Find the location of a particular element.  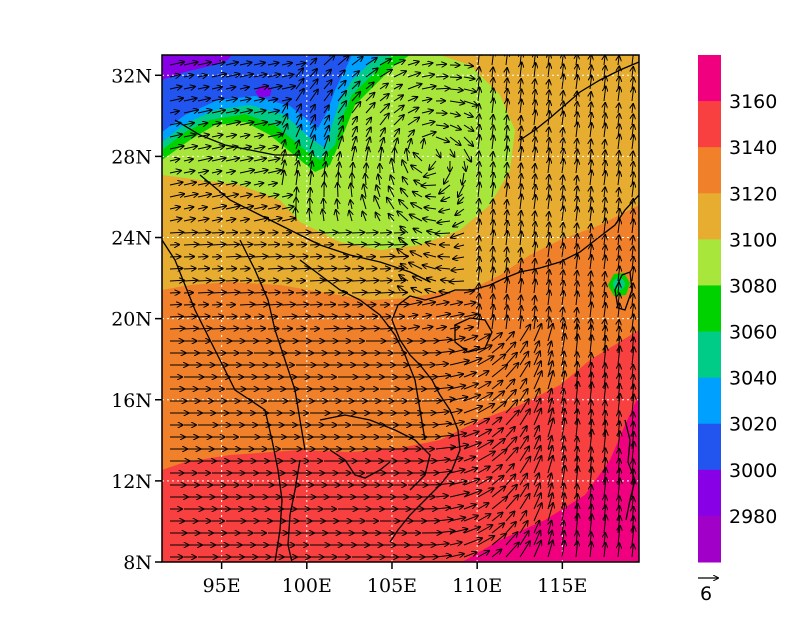

colorbar-label: 3000 is located at coordinates (753, 471).